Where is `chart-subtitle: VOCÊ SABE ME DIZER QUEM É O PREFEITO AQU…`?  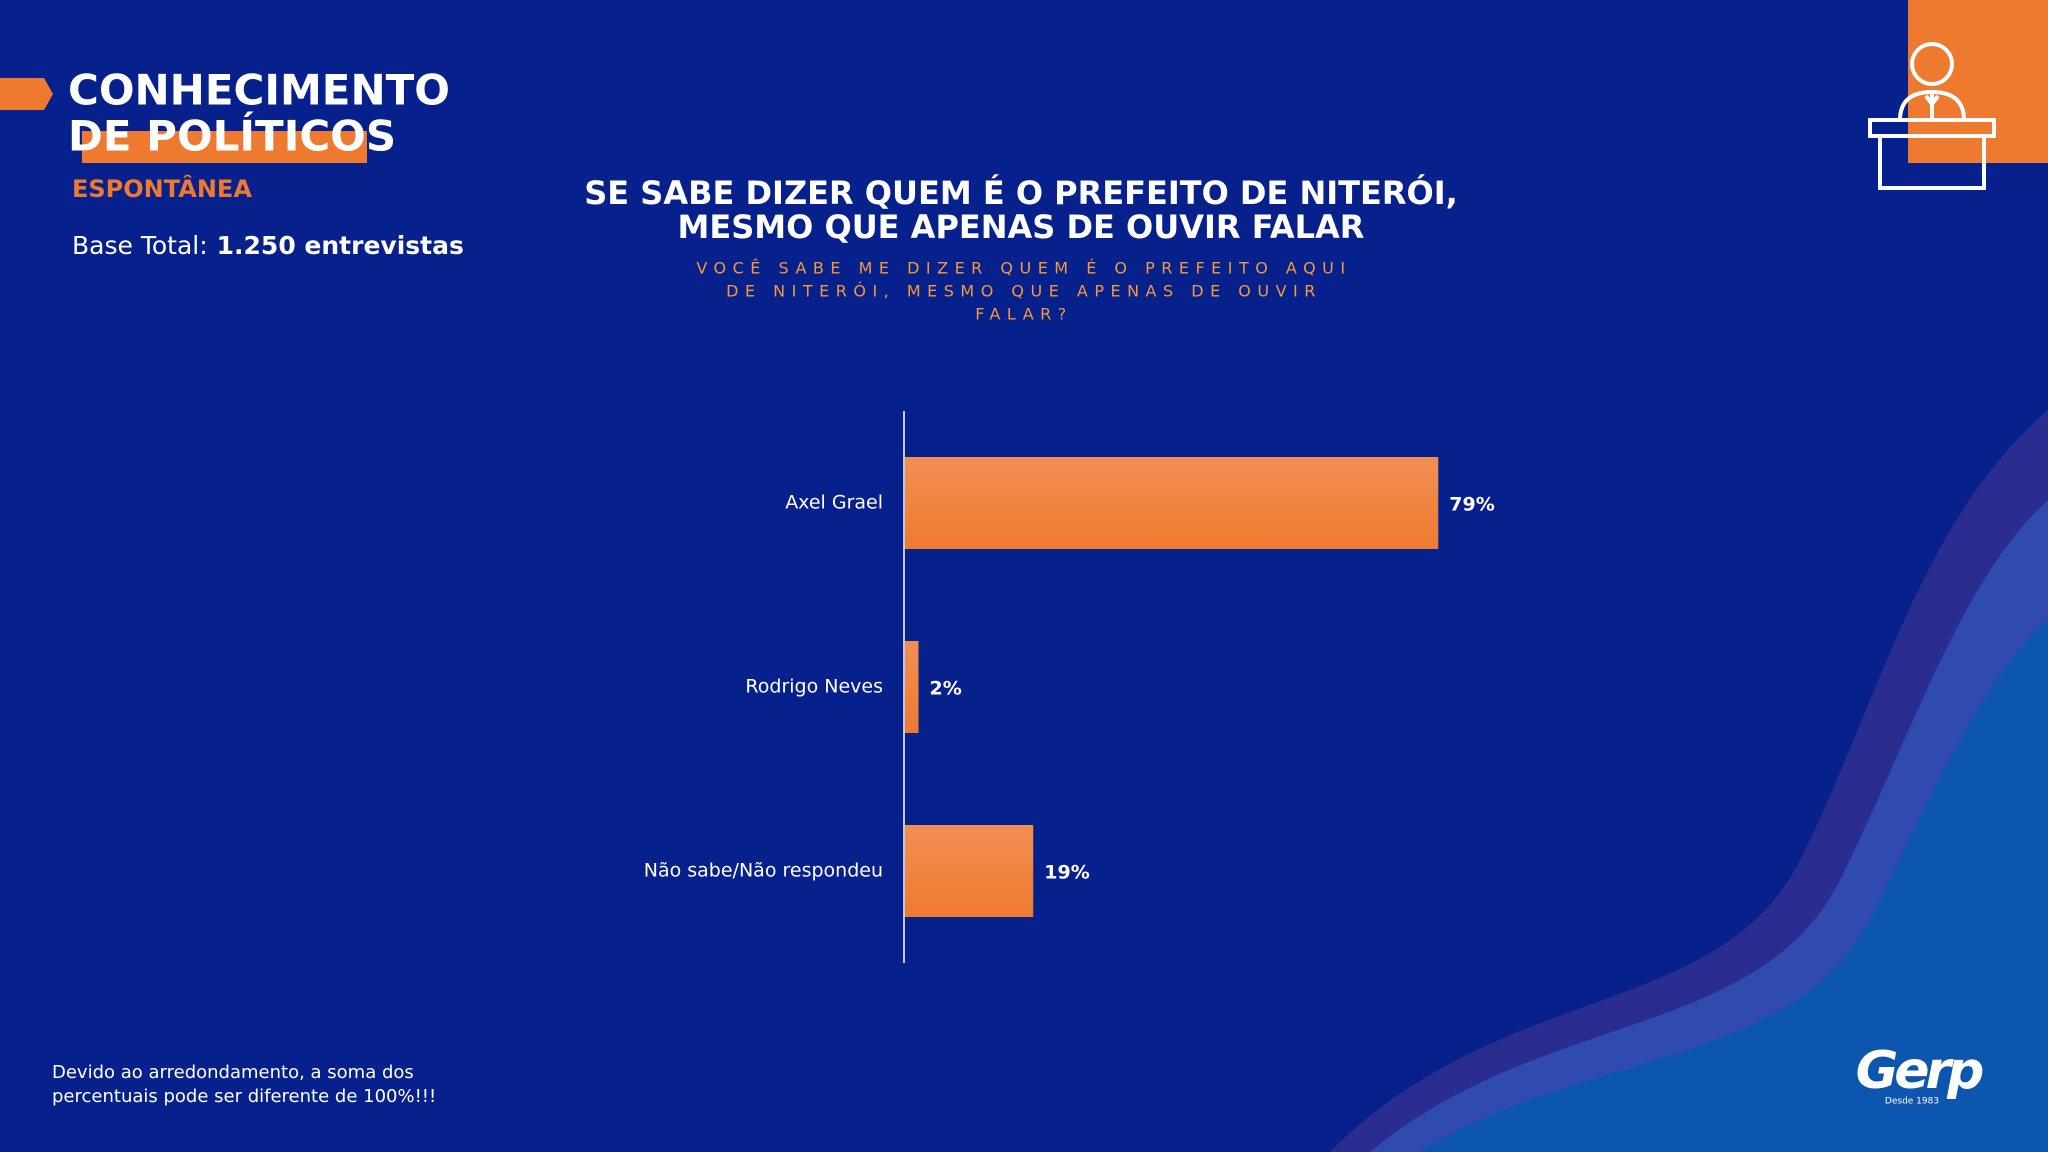 chart-subtitle: VOCÊ SABE ME DIZER QUEM É O PREFEITO AQU… is located at coordinates (1023, 268).